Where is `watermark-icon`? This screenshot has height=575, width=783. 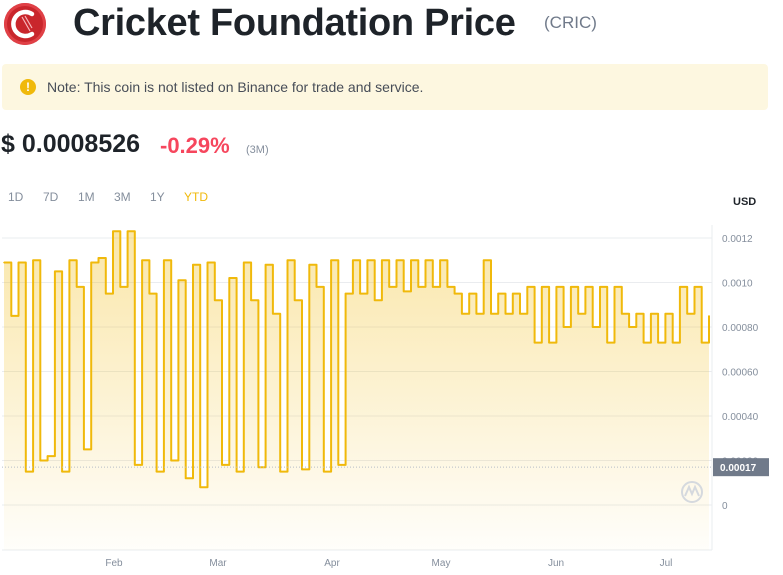 watermark-icon is located at coordinates (692, 492).